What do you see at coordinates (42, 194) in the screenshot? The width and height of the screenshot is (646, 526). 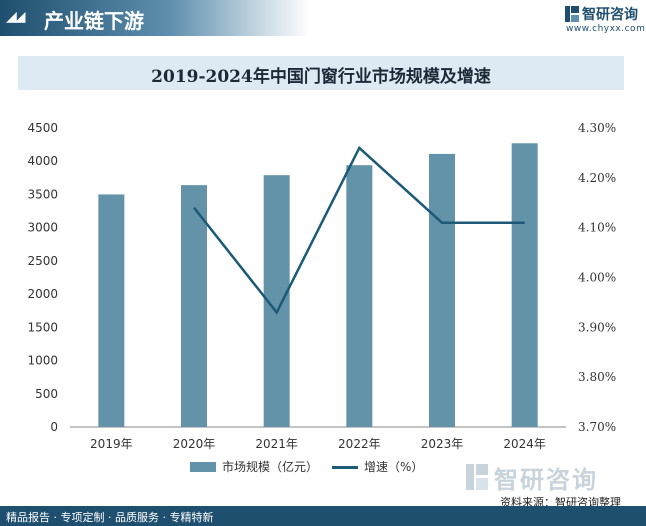 I see `y-left-tick-label: 3500` at bounding box center [42, 194].